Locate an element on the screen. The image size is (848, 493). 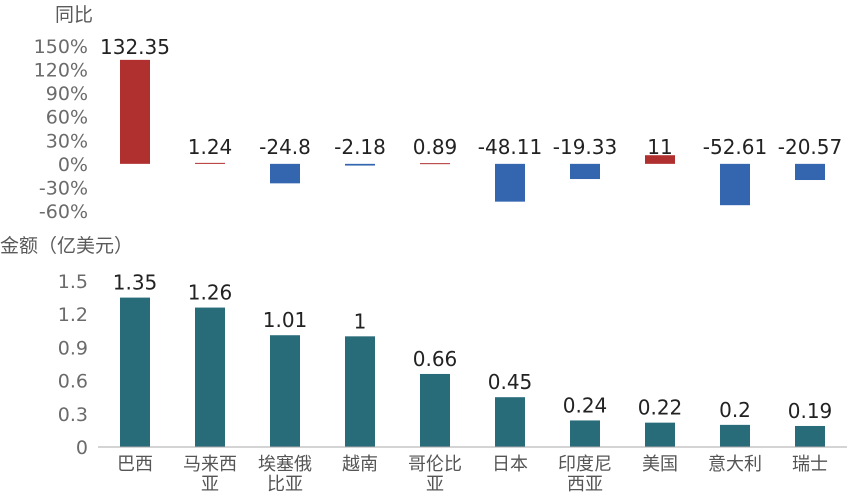
top-value-label: -48.11 is located at coordinates (510, 147).